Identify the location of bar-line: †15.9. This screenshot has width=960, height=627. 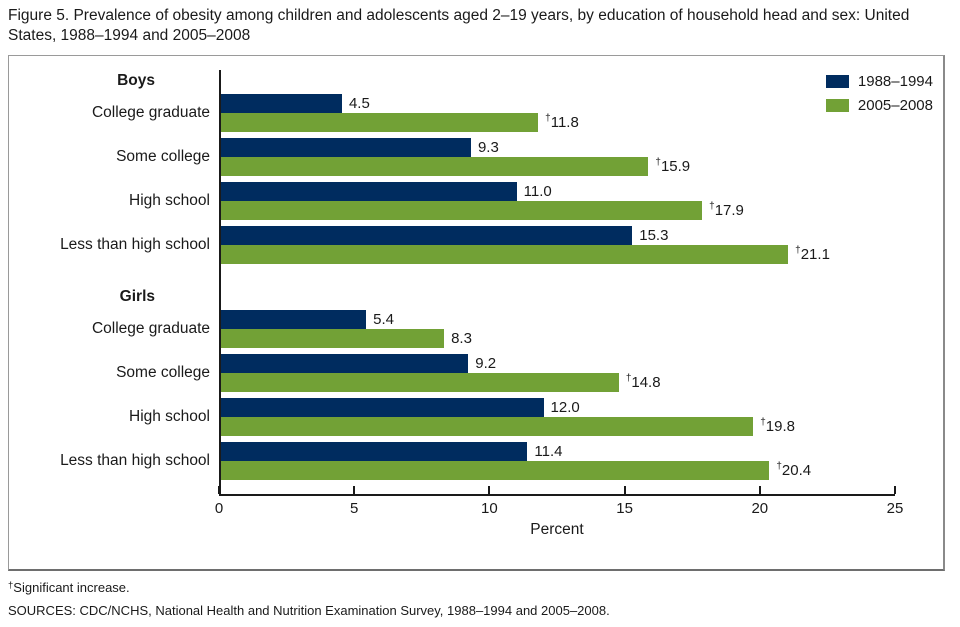
(557, 166).